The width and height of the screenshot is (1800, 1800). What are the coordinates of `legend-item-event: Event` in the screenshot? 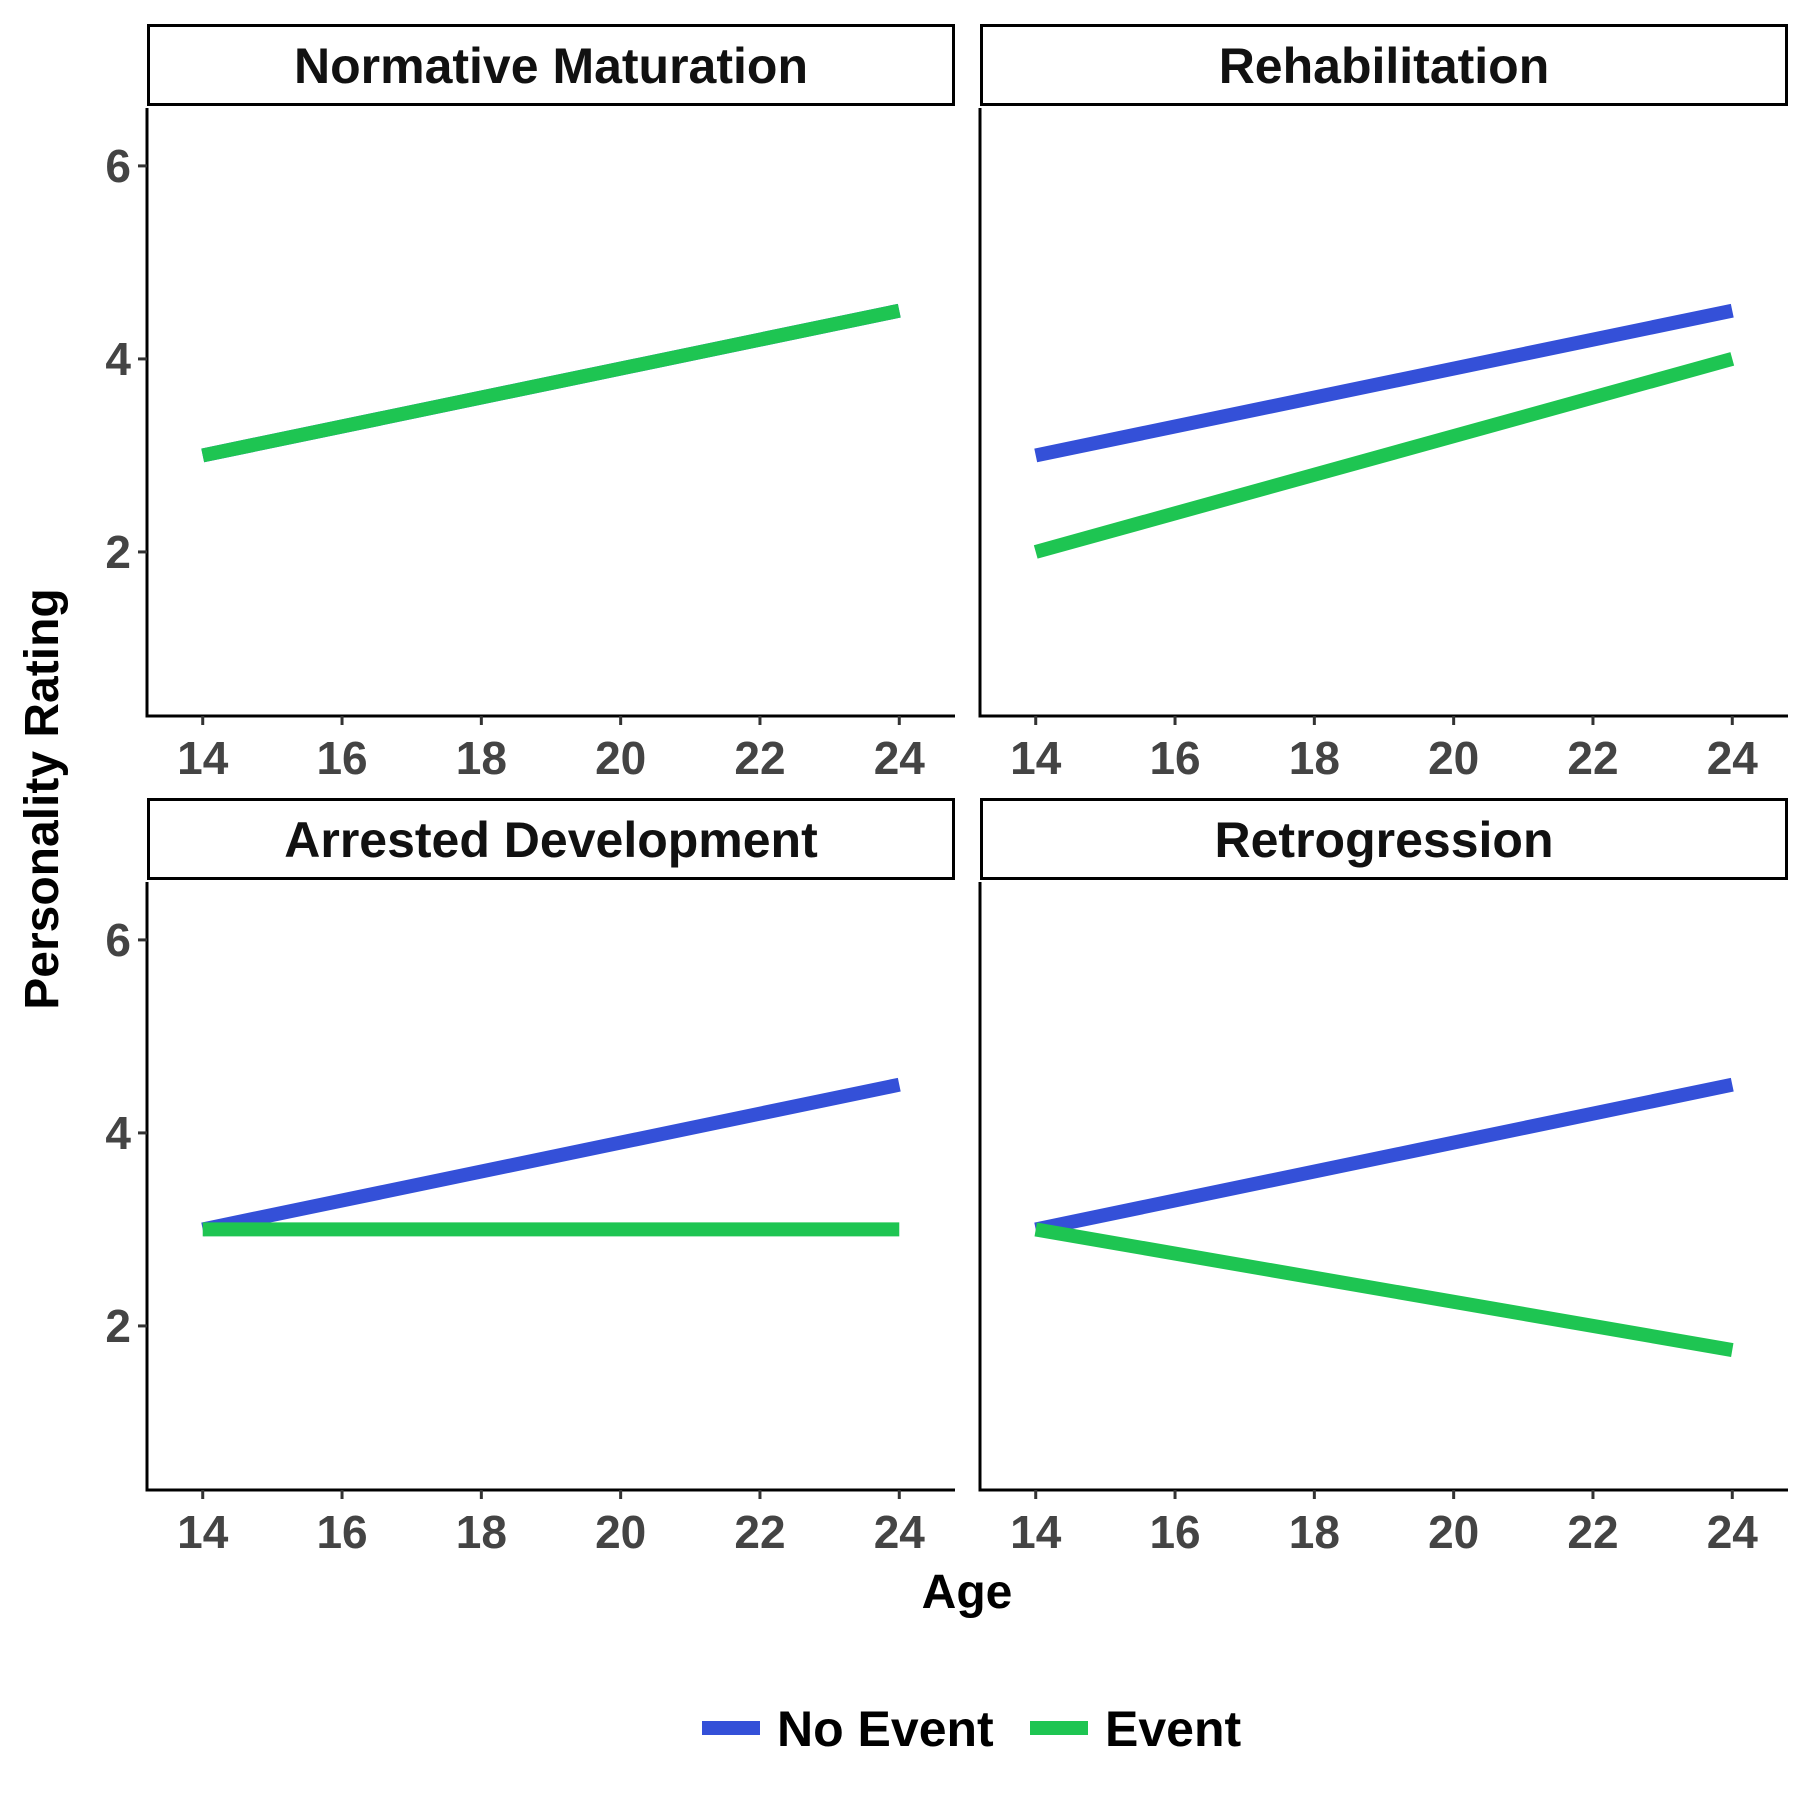 It's located at (1136, 1729).